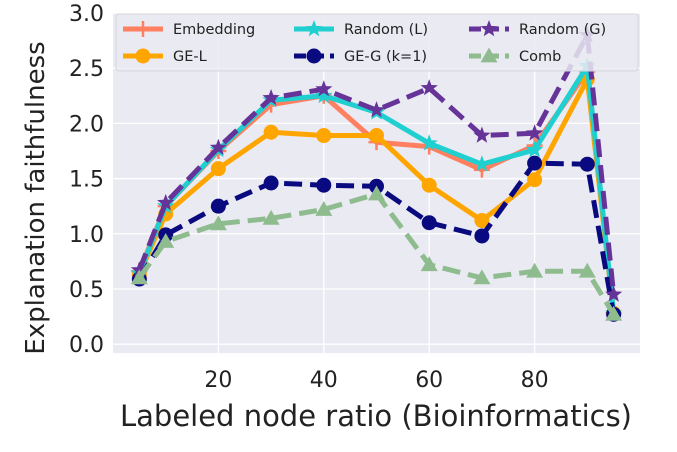 This screenshot has width=677, height=452. What do you see at coordinates (562, 30) in the screenshot?
I see `legend-label: Random (G)` at bounding box center [562, 30].